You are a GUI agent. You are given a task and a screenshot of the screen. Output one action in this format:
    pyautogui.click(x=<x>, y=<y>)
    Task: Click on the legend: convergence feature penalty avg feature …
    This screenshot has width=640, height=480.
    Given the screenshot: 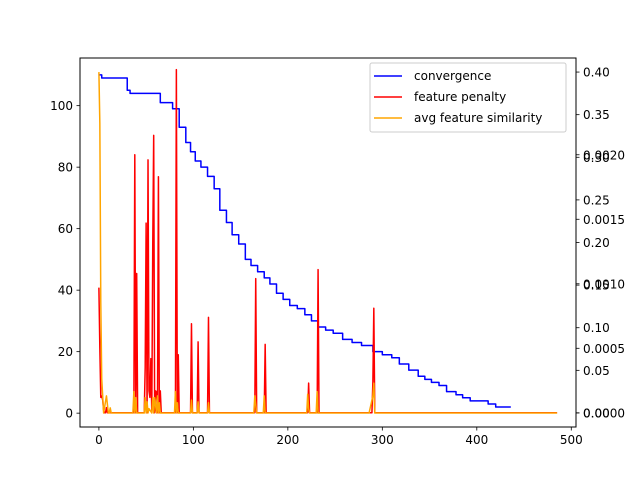 What is the action you would take?
    pyautogui.click(x=468, y=97)
    